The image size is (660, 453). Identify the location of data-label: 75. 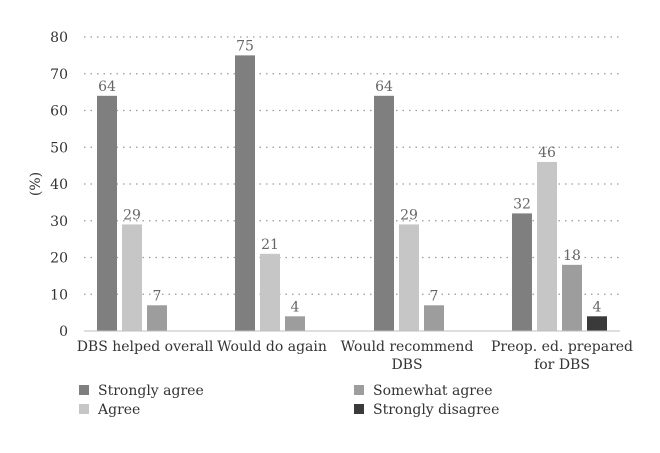
(245, 46).